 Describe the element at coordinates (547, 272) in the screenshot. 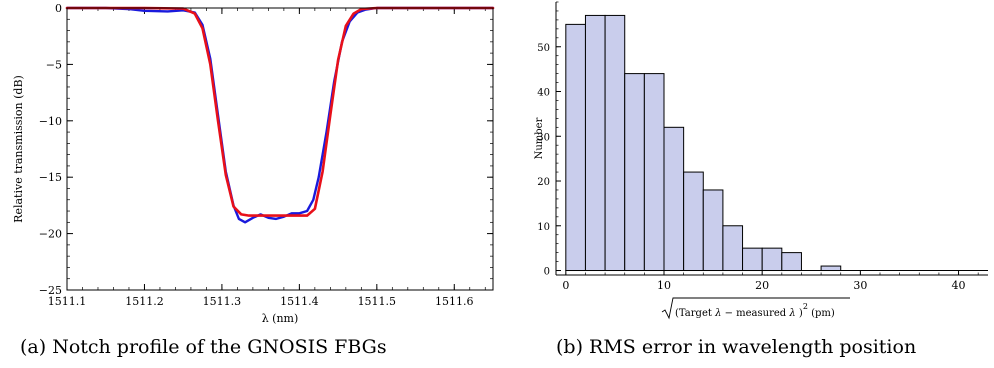

I see `y-tick-label-b: 0` at that location.